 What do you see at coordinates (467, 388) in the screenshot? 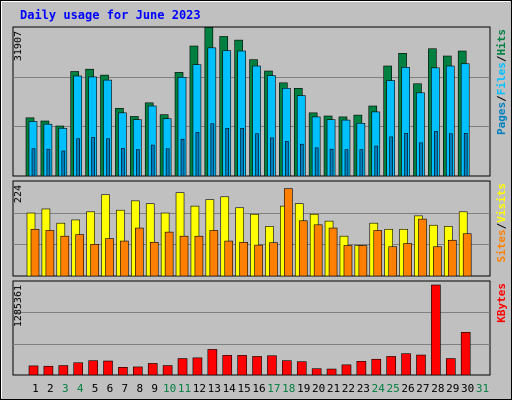
I see `x-tick-label: 30` at bounding box center [467, 388].